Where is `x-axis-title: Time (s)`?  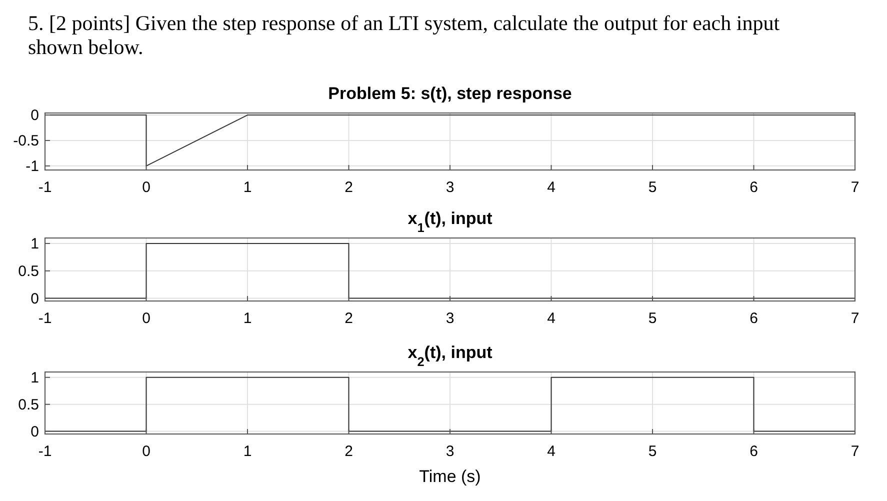 x-axis-title: Time (s) is located at coordinates (450, 476).